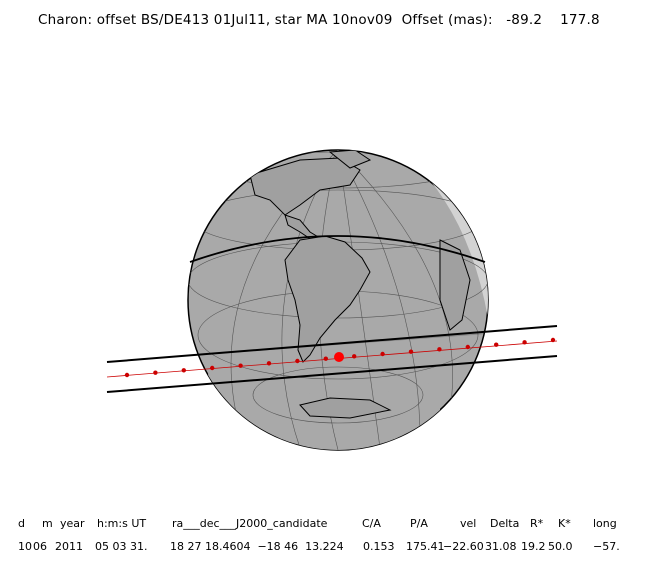 The height and width of the screenshot is (568, 648). Describe the element at coordinates (337, 249) in the screenshot. I see `shadow-ellipse` at that location.